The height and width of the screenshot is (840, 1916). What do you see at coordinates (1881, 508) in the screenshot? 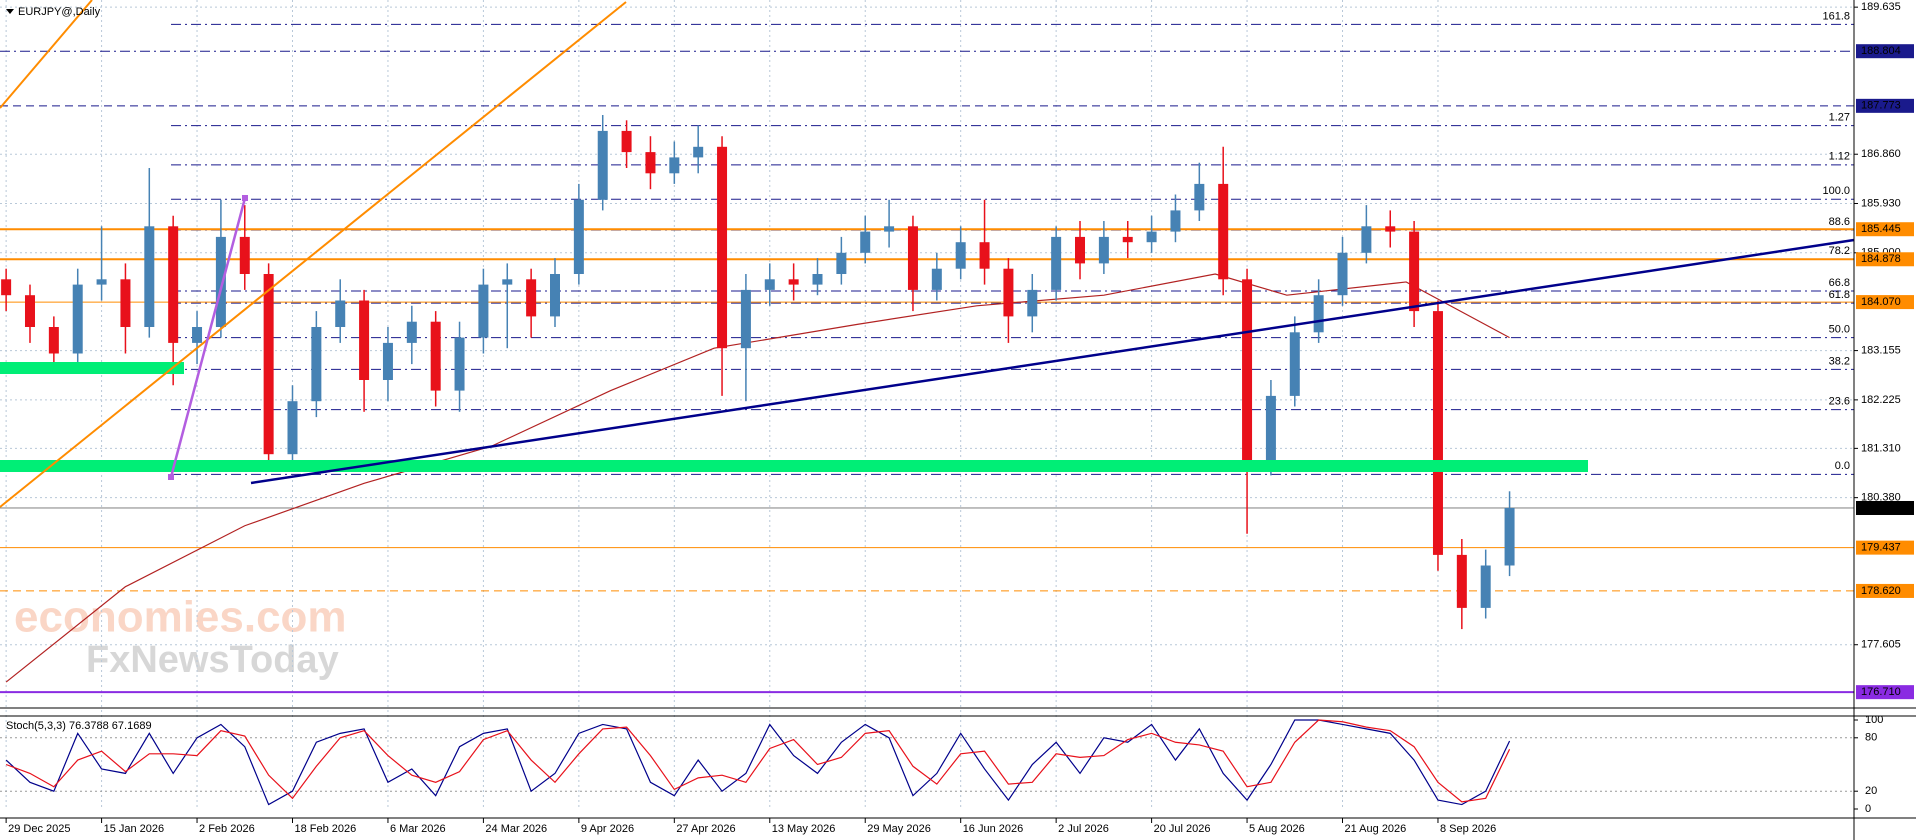
I see `price-box-label: 180.185` at bounding box center [1881, 508].